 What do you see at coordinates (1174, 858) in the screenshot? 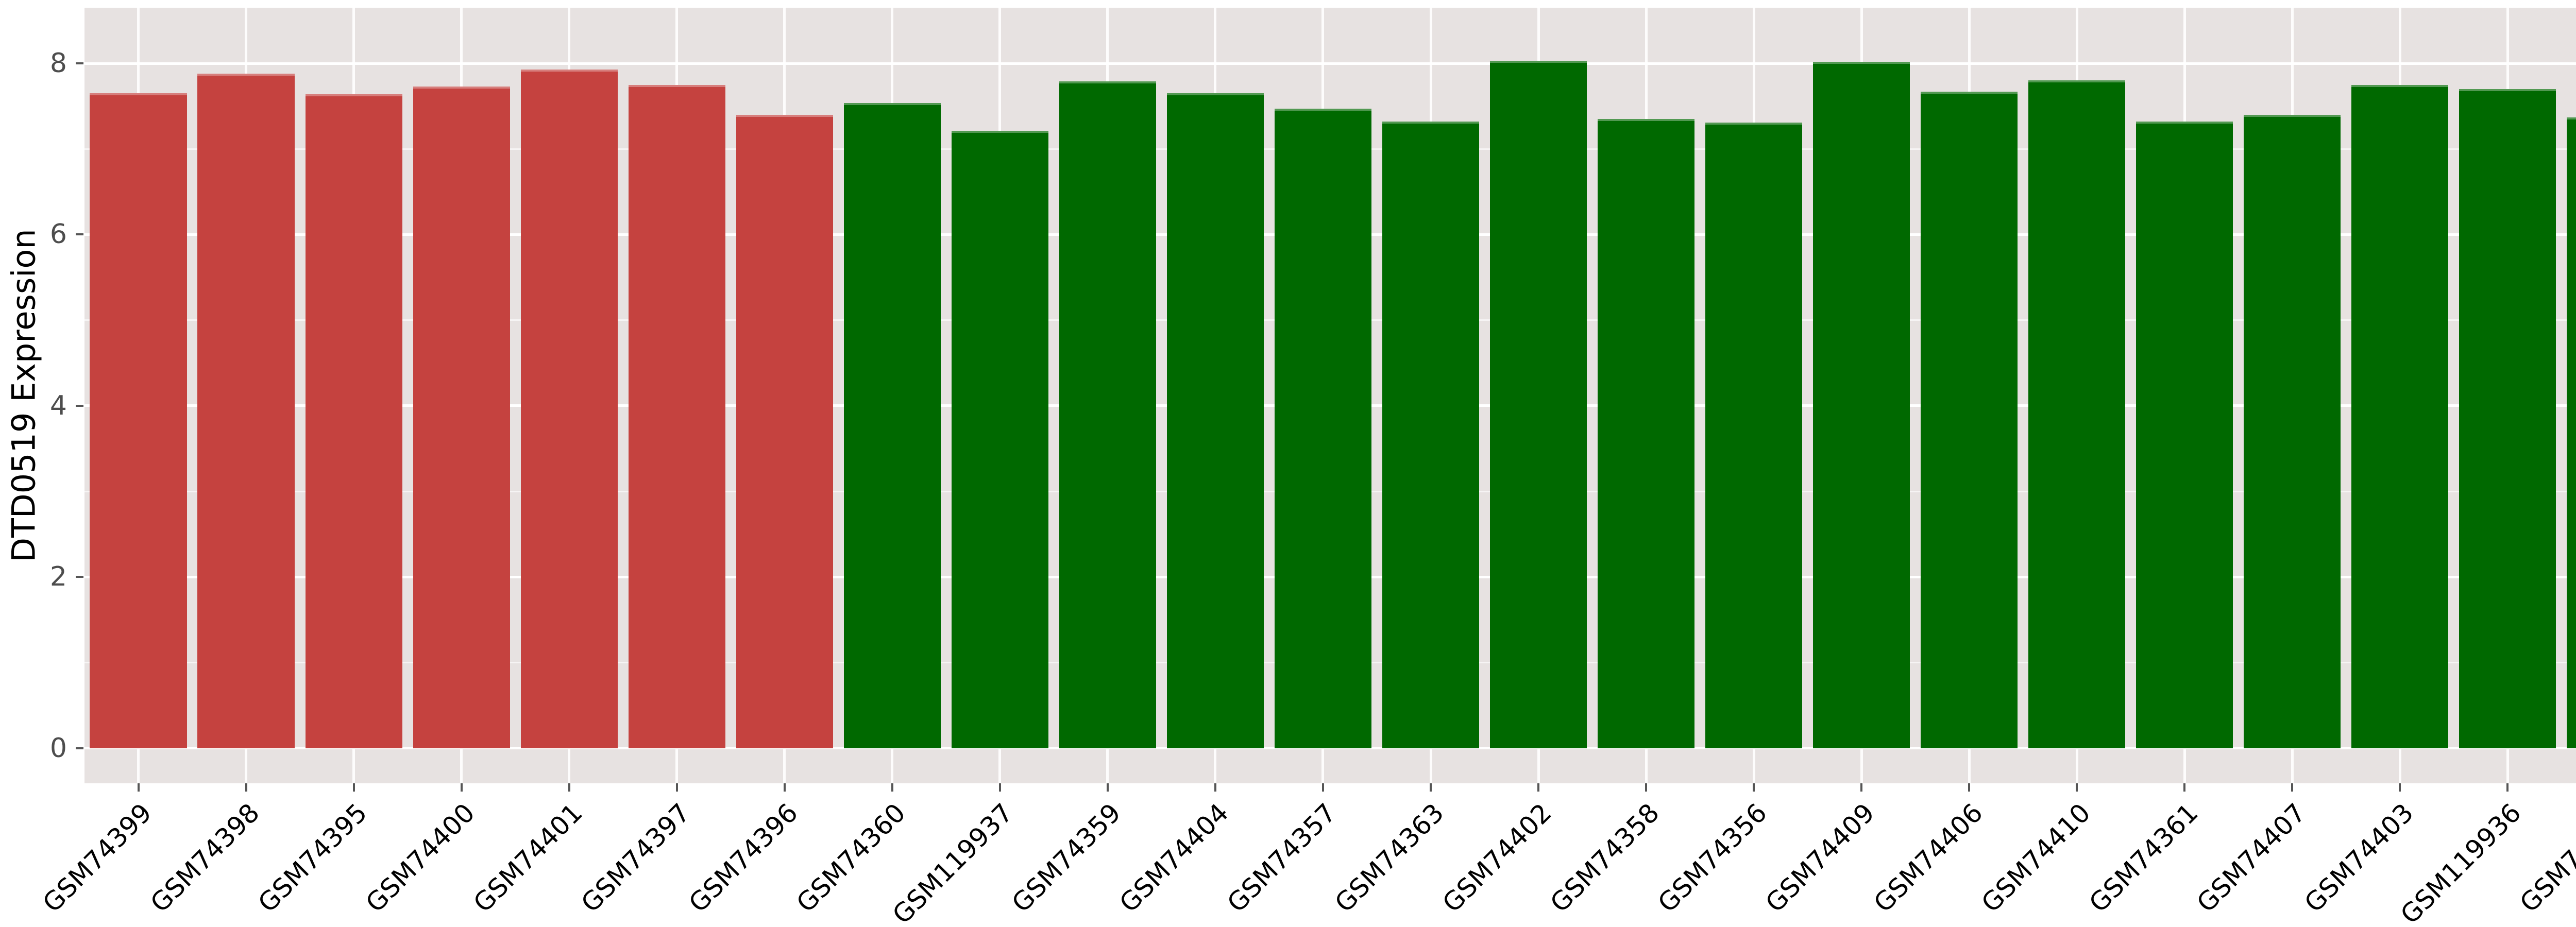
I see `x-tick-label: GSM74404` at bounding box center [1174, 858].